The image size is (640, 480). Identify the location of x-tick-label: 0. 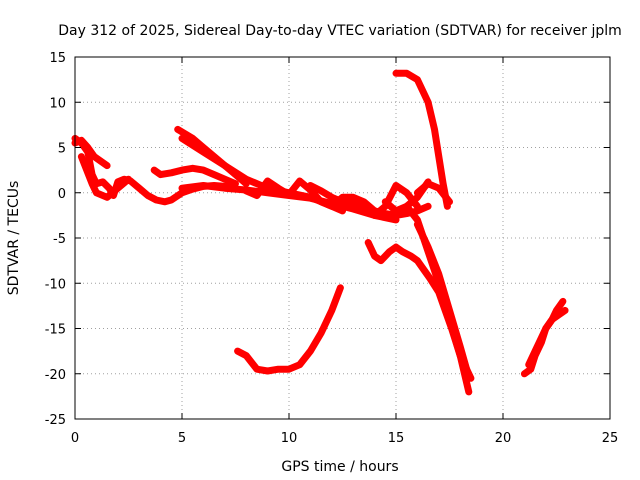
(75, 438).